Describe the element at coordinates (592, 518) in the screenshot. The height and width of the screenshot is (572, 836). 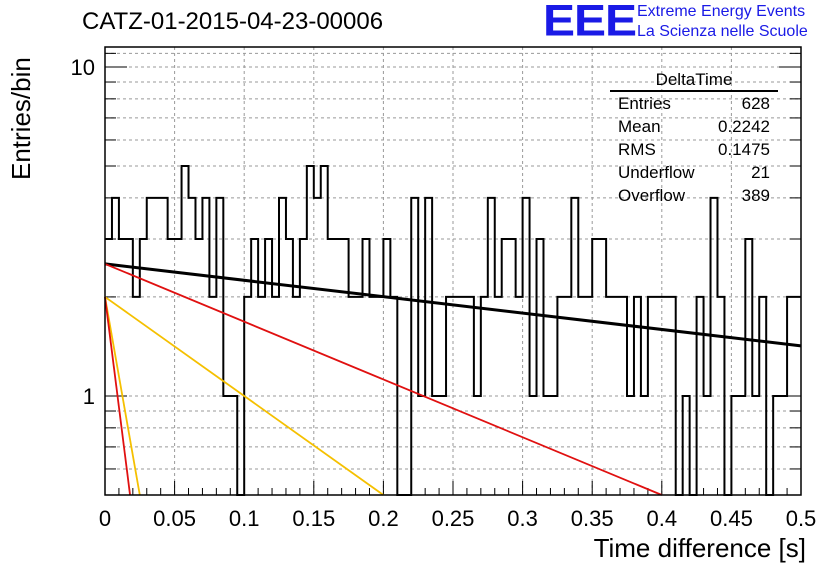
I see `x-tick-label: 0.35` at that location.